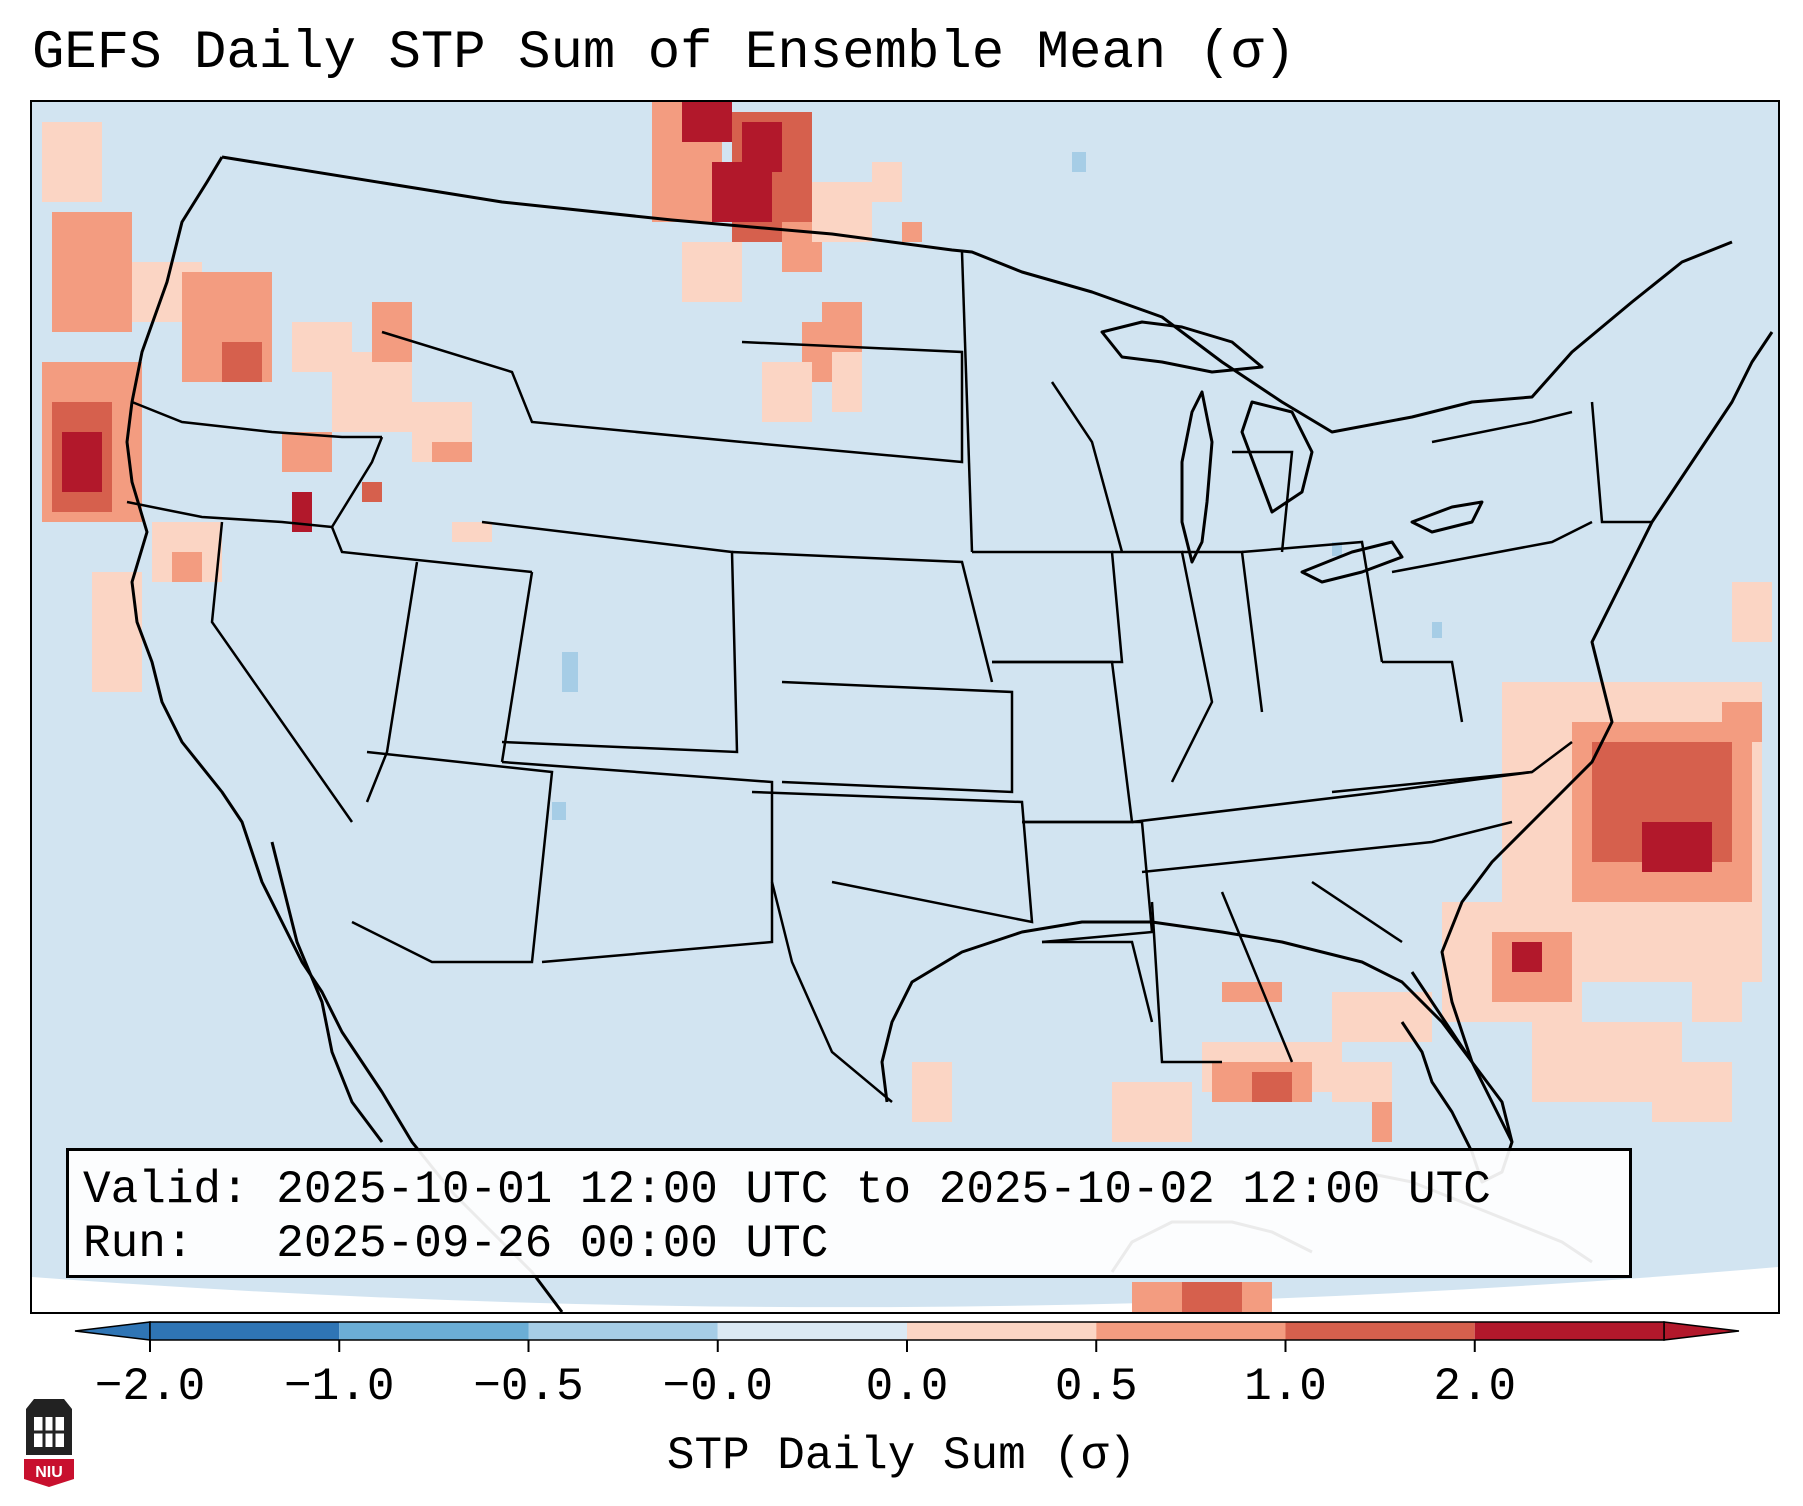 The height and width of the screenshot is (1506, 1803). What do you see at coordinates (1096, 1387) in the screenshot?
I see `colorbar-tick-label: 0.5` at bounding box center [1096, 1387].